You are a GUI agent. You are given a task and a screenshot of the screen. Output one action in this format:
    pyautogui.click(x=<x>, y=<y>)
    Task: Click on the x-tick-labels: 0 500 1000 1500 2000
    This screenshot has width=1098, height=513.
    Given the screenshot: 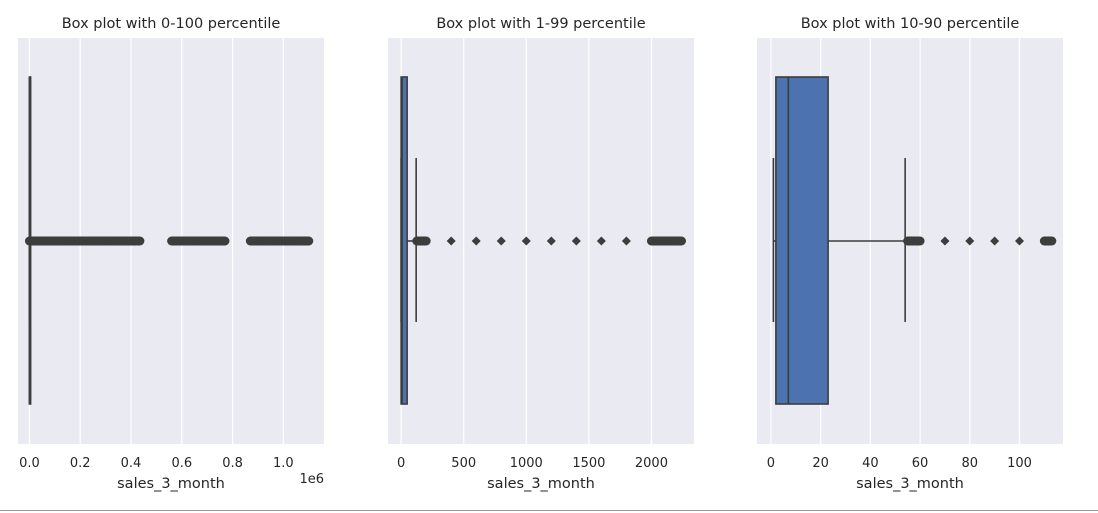 What is the action you would take?
    pyautogui.click(x=532, y=463)
    